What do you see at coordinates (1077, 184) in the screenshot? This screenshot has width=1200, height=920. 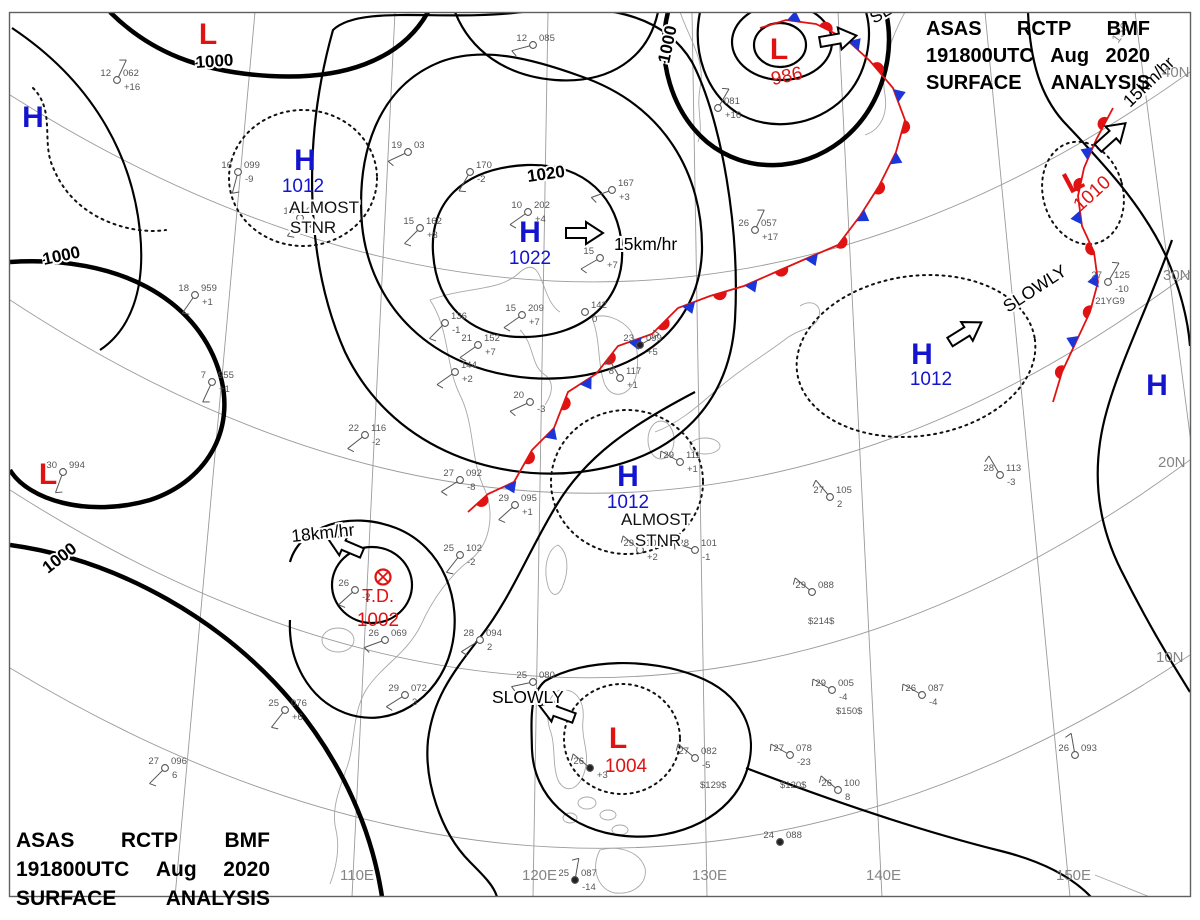 I see `warm-front-symbol` at bounding box center [1077, 184].